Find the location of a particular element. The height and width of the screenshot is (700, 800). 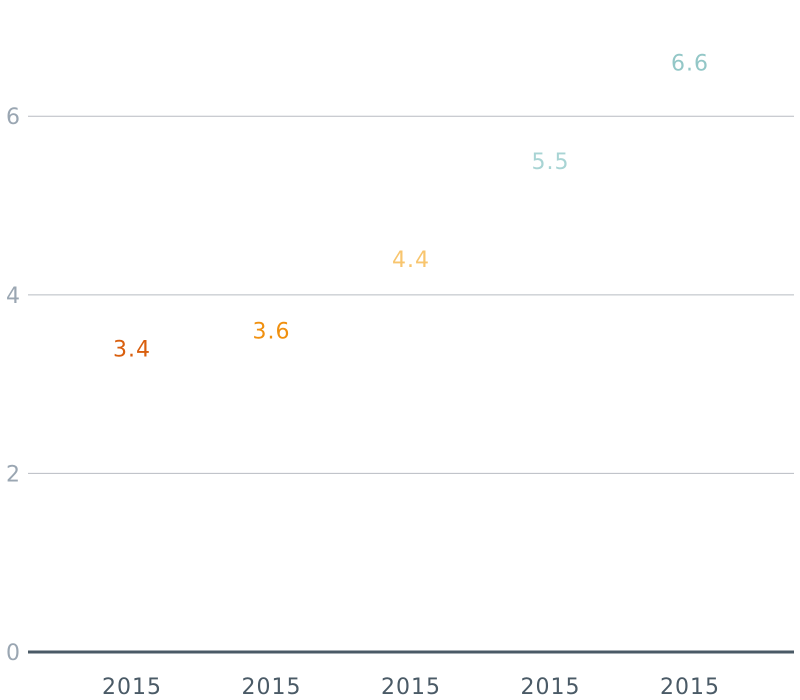

y-tick-label-4: 4 is located at coordinates (13, 296).